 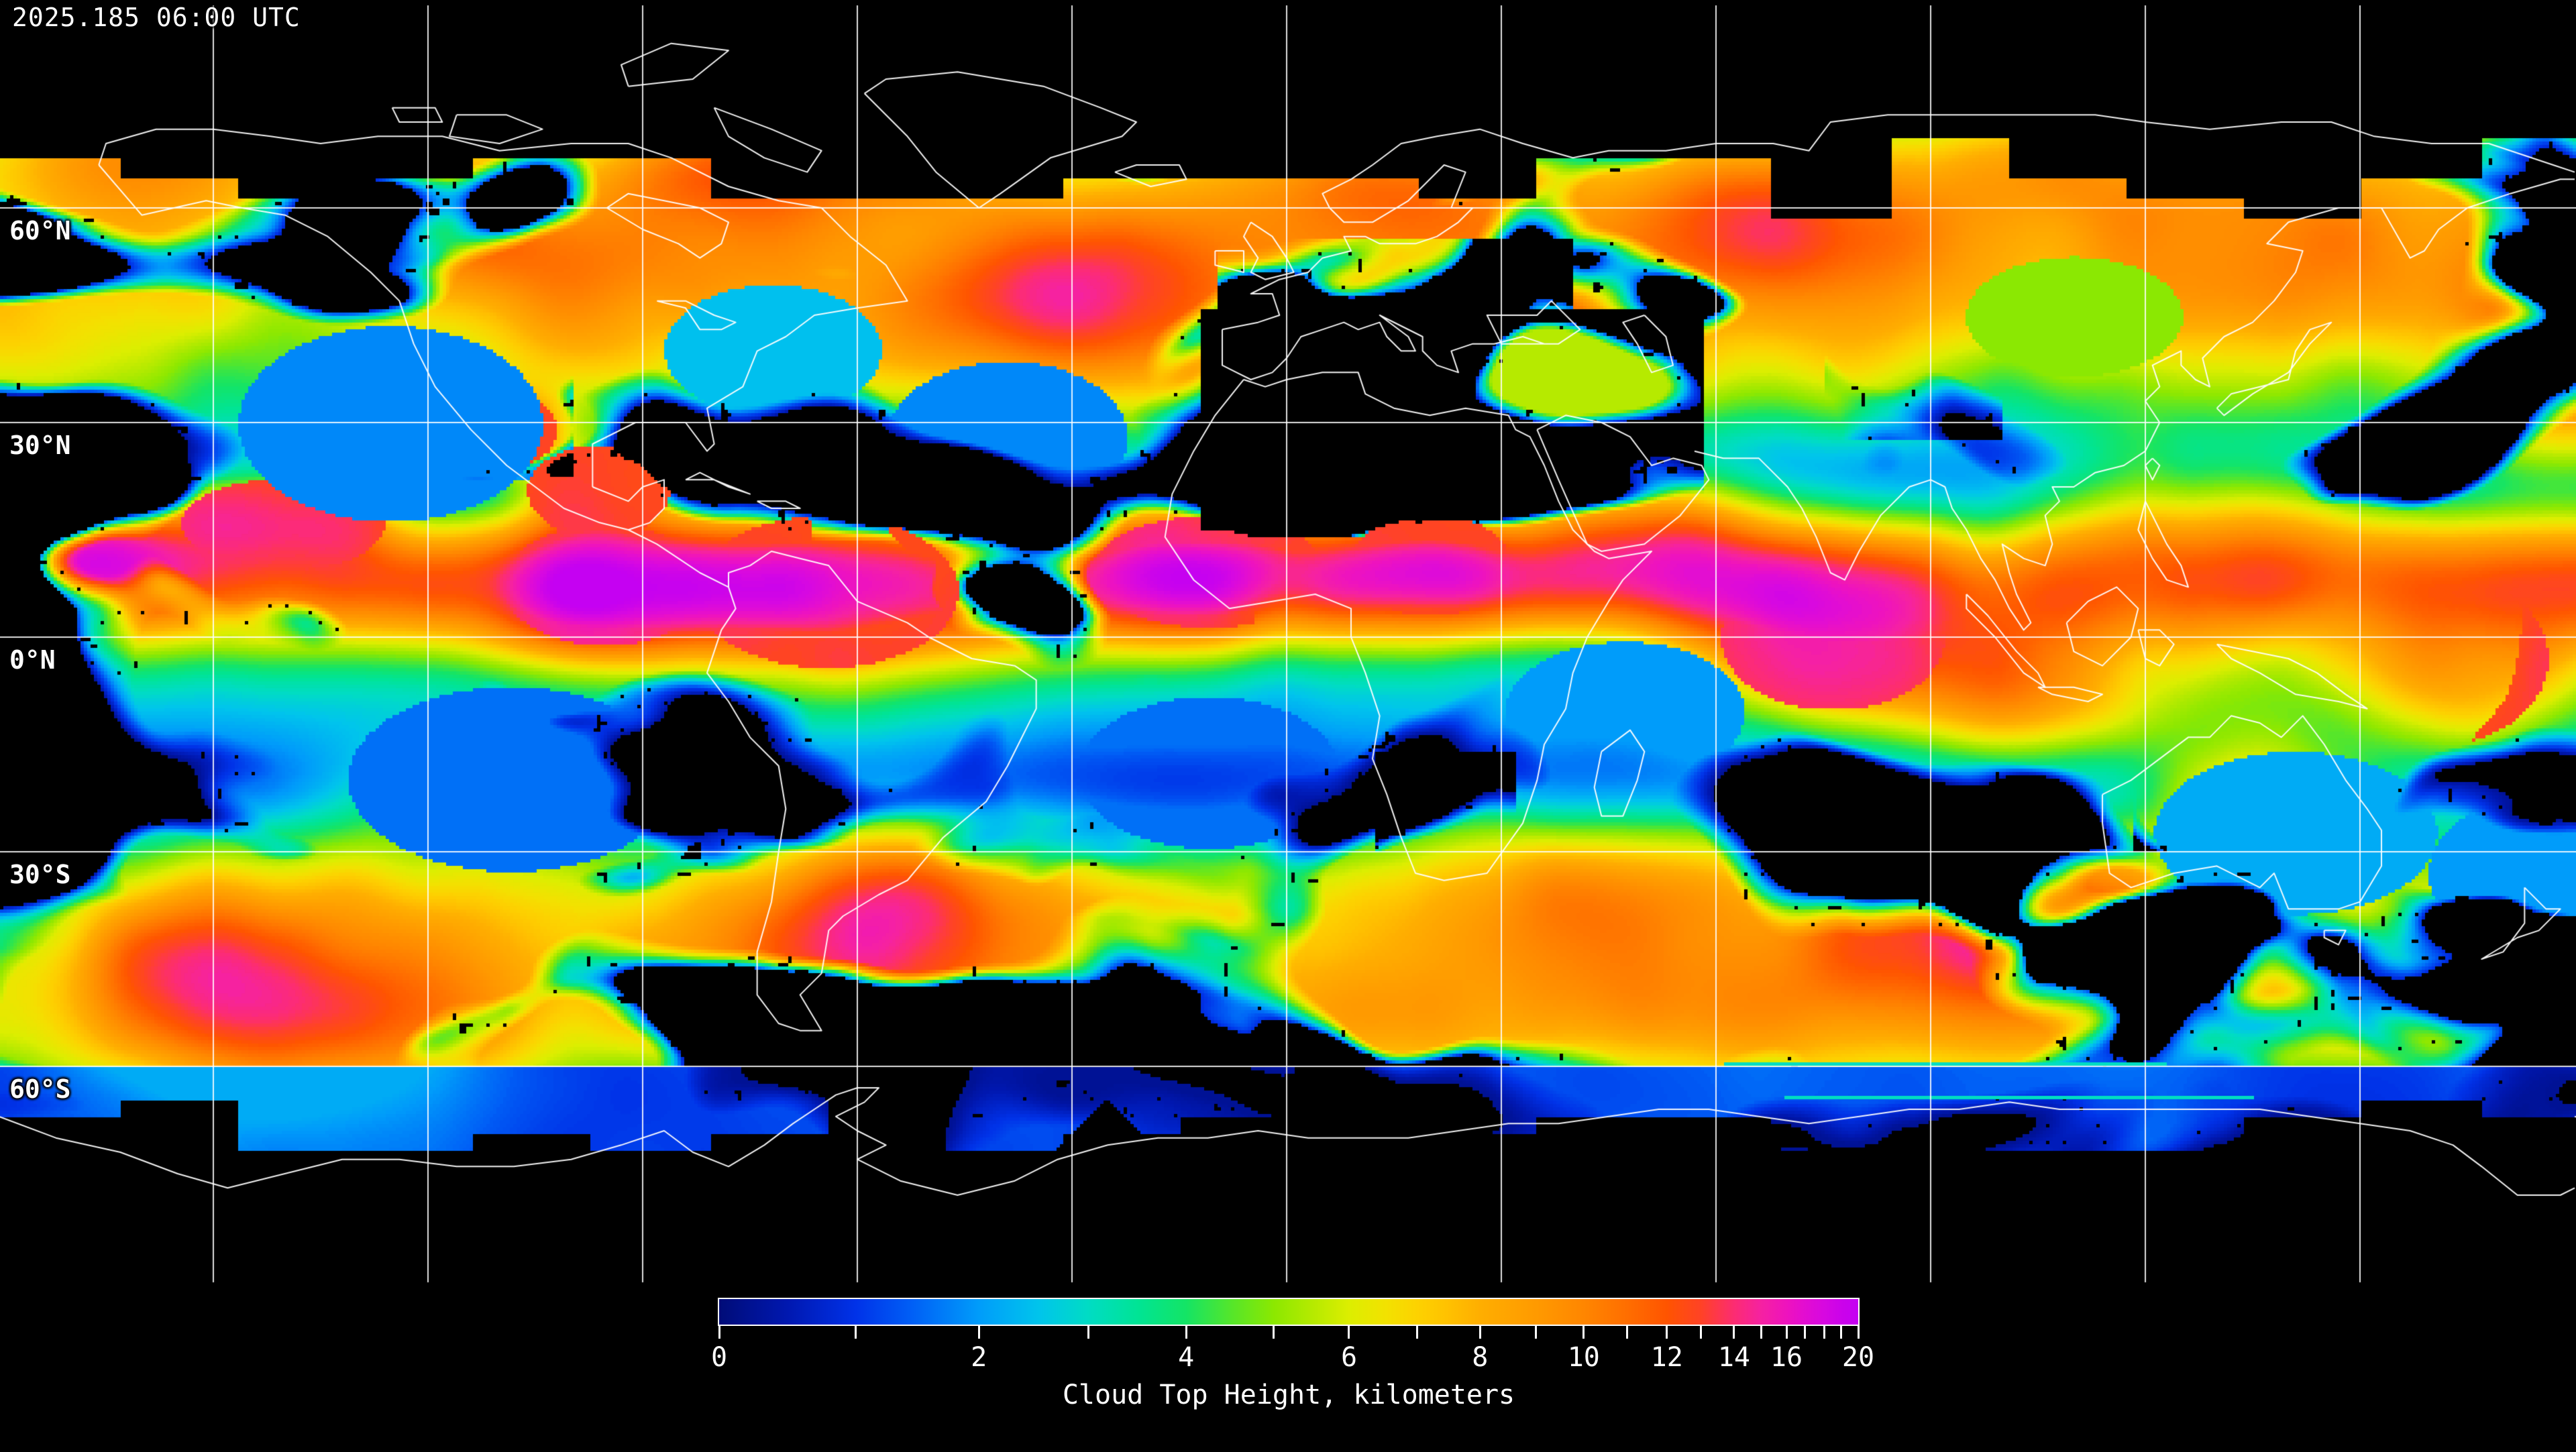 I want to click on latitude-label: 0°N, so click(x=32, y=660).